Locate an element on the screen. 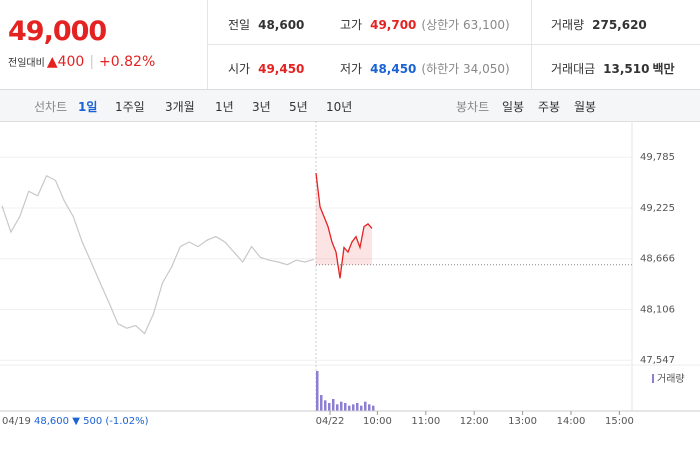  tab: 10년 is located at coordinates (339, 107).